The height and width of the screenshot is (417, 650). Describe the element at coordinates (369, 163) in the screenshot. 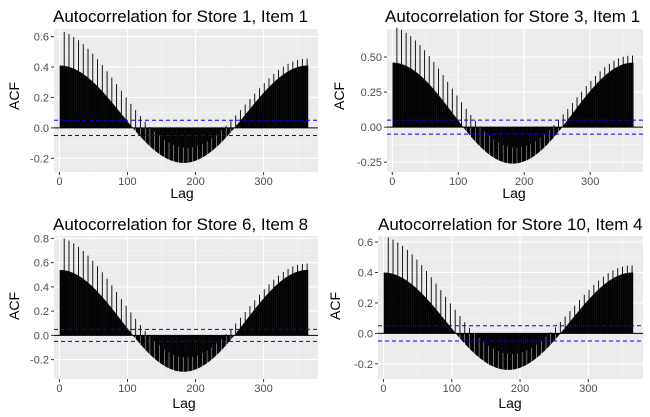

I see `y-tick-label: -0.25` at that location.